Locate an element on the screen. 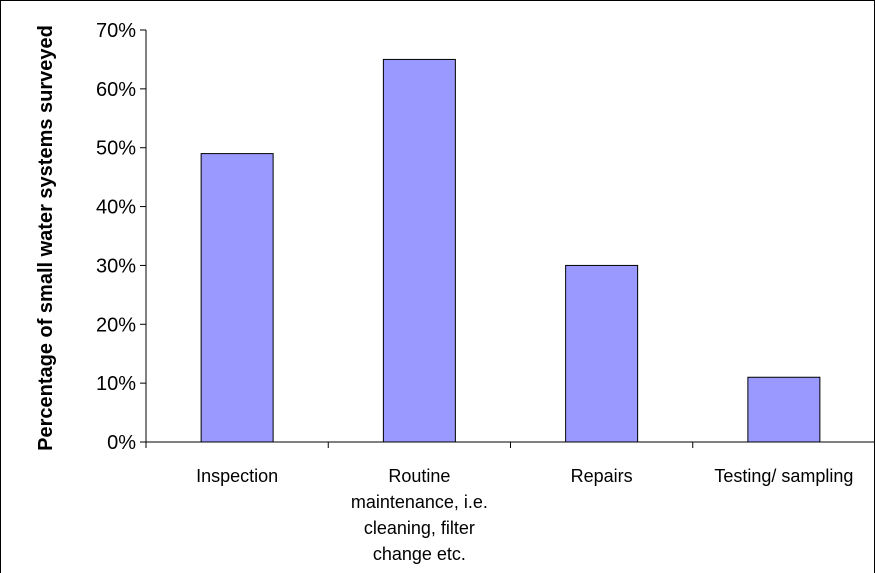 The width and height of the screenshot is (875, 573). y-tick-label: 0% is located at coordinates (121, 443).